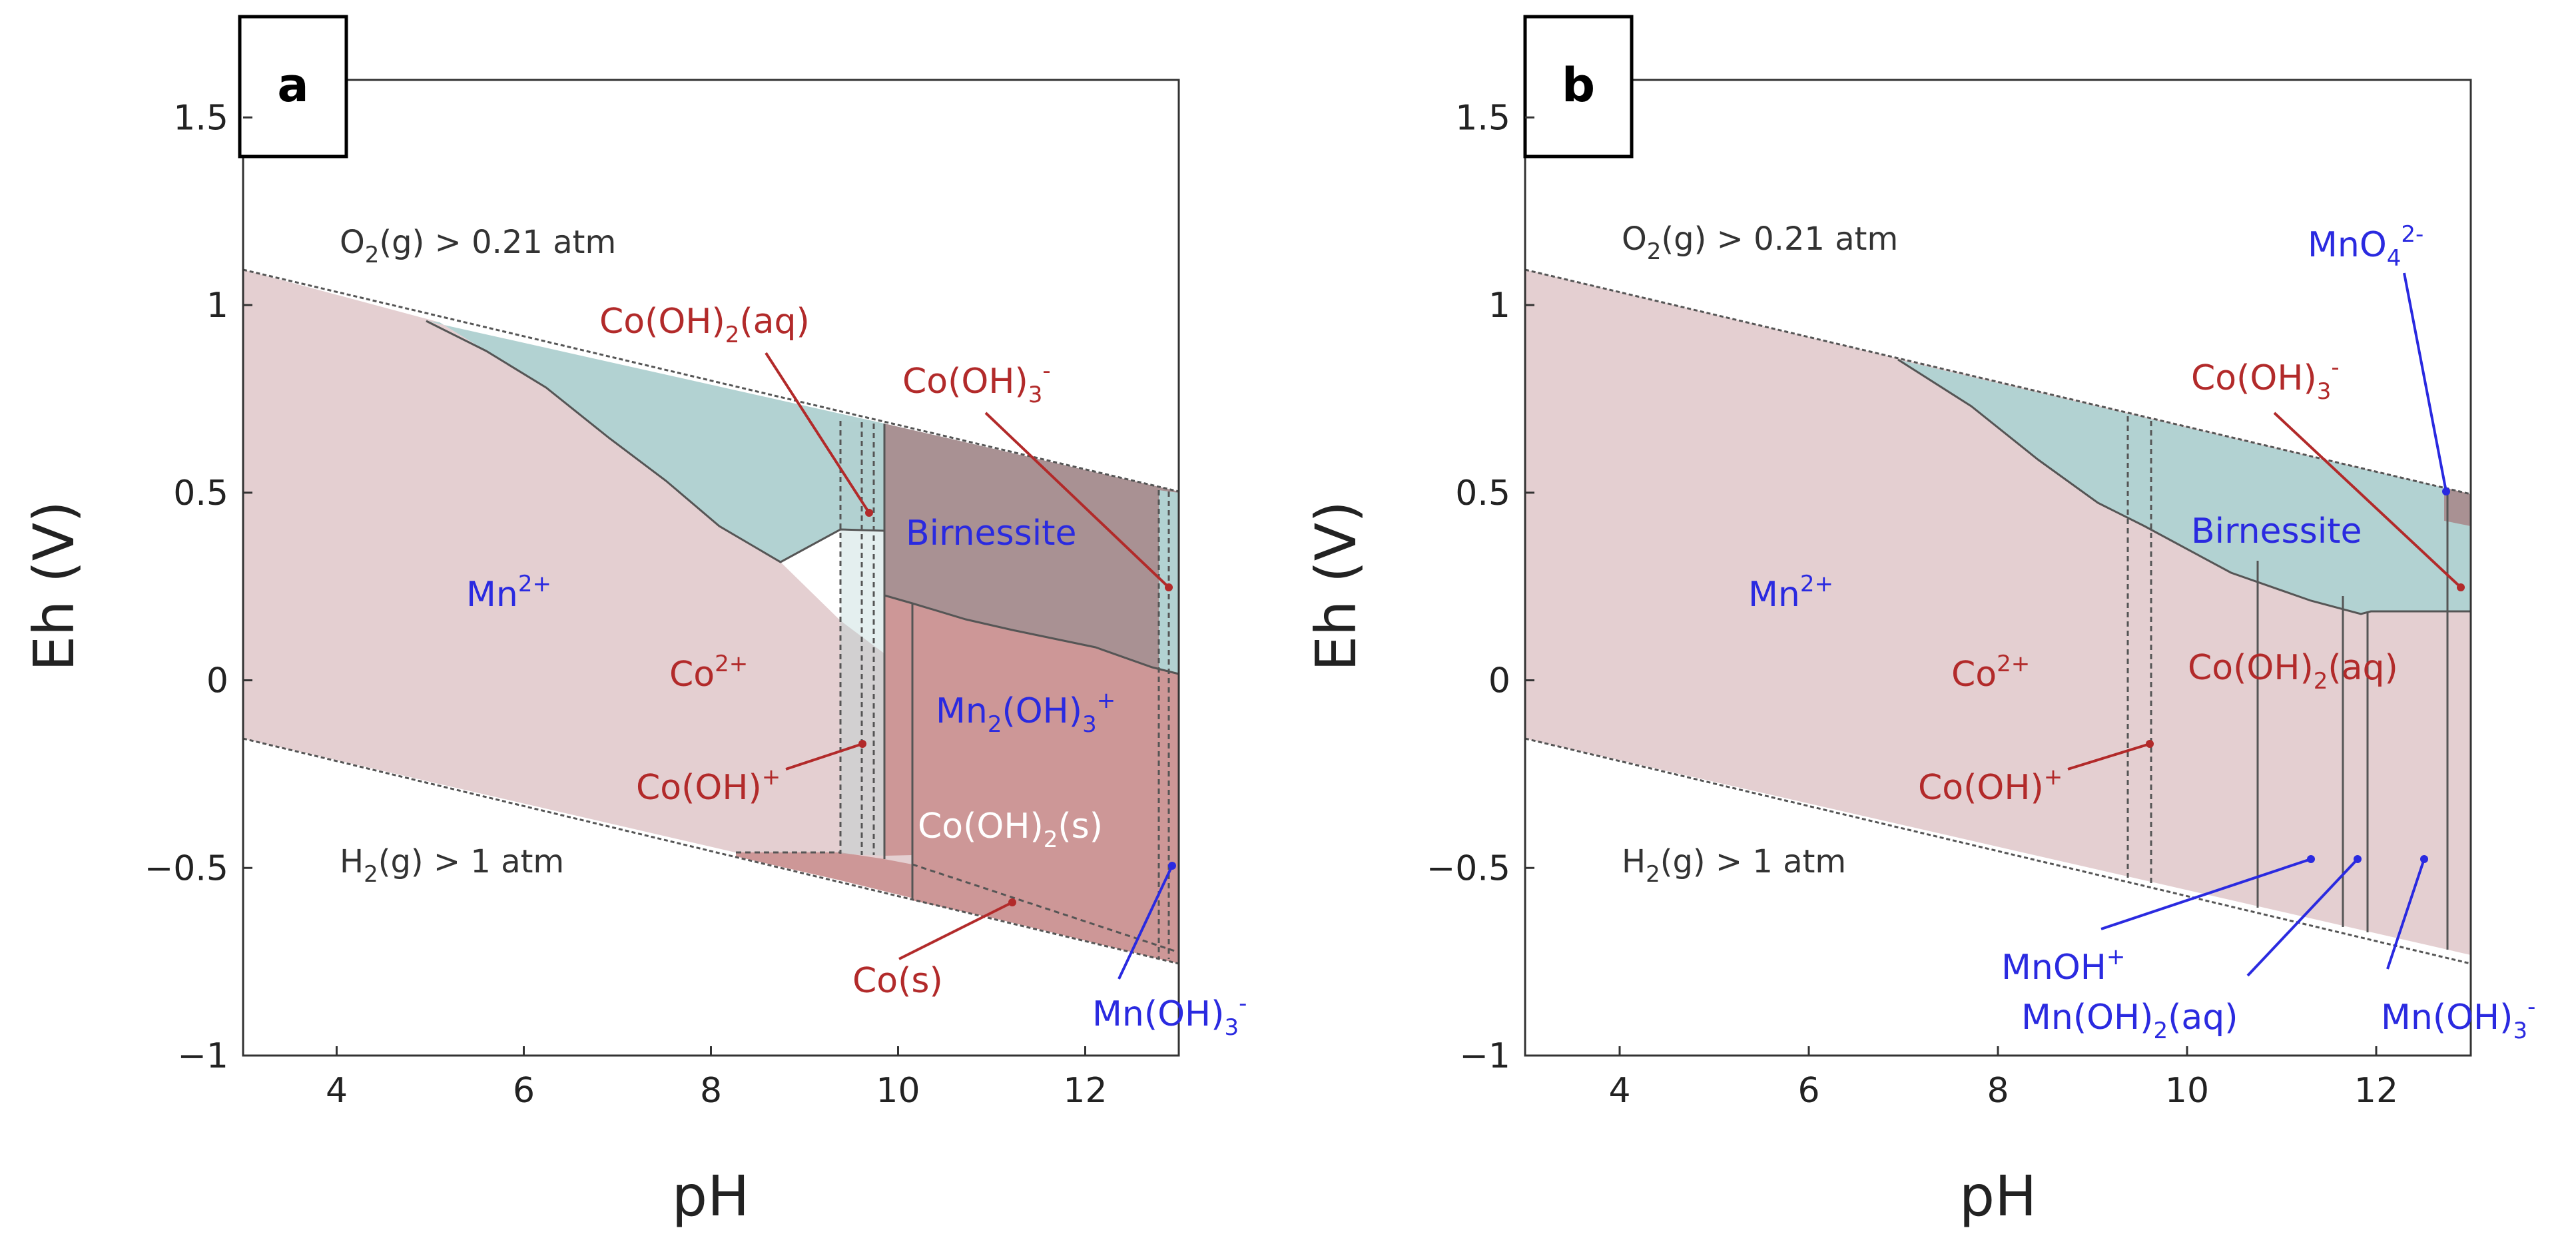 This screenshot has height=1246, width=2576. Describe the element at coordinates (524, 1091) in the screenshot. I see `xtick-label-a-1: 6` at that location.